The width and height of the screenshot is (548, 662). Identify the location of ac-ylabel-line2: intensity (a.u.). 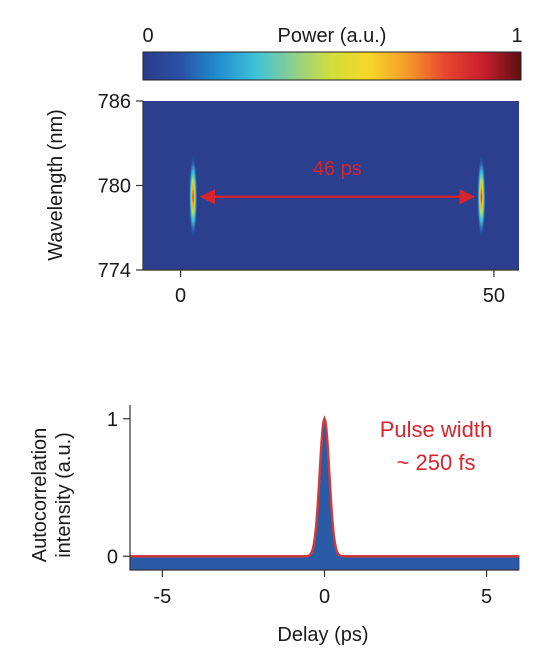
(64, 495).